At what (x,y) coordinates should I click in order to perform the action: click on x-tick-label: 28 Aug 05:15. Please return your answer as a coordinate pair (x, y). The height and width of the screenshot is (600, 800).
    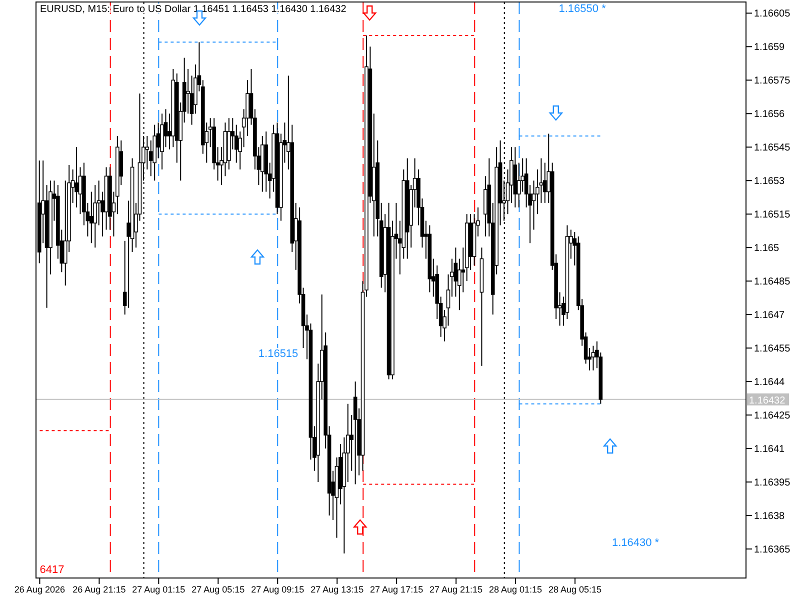
    Looking at the image, I should click on (575, 589).